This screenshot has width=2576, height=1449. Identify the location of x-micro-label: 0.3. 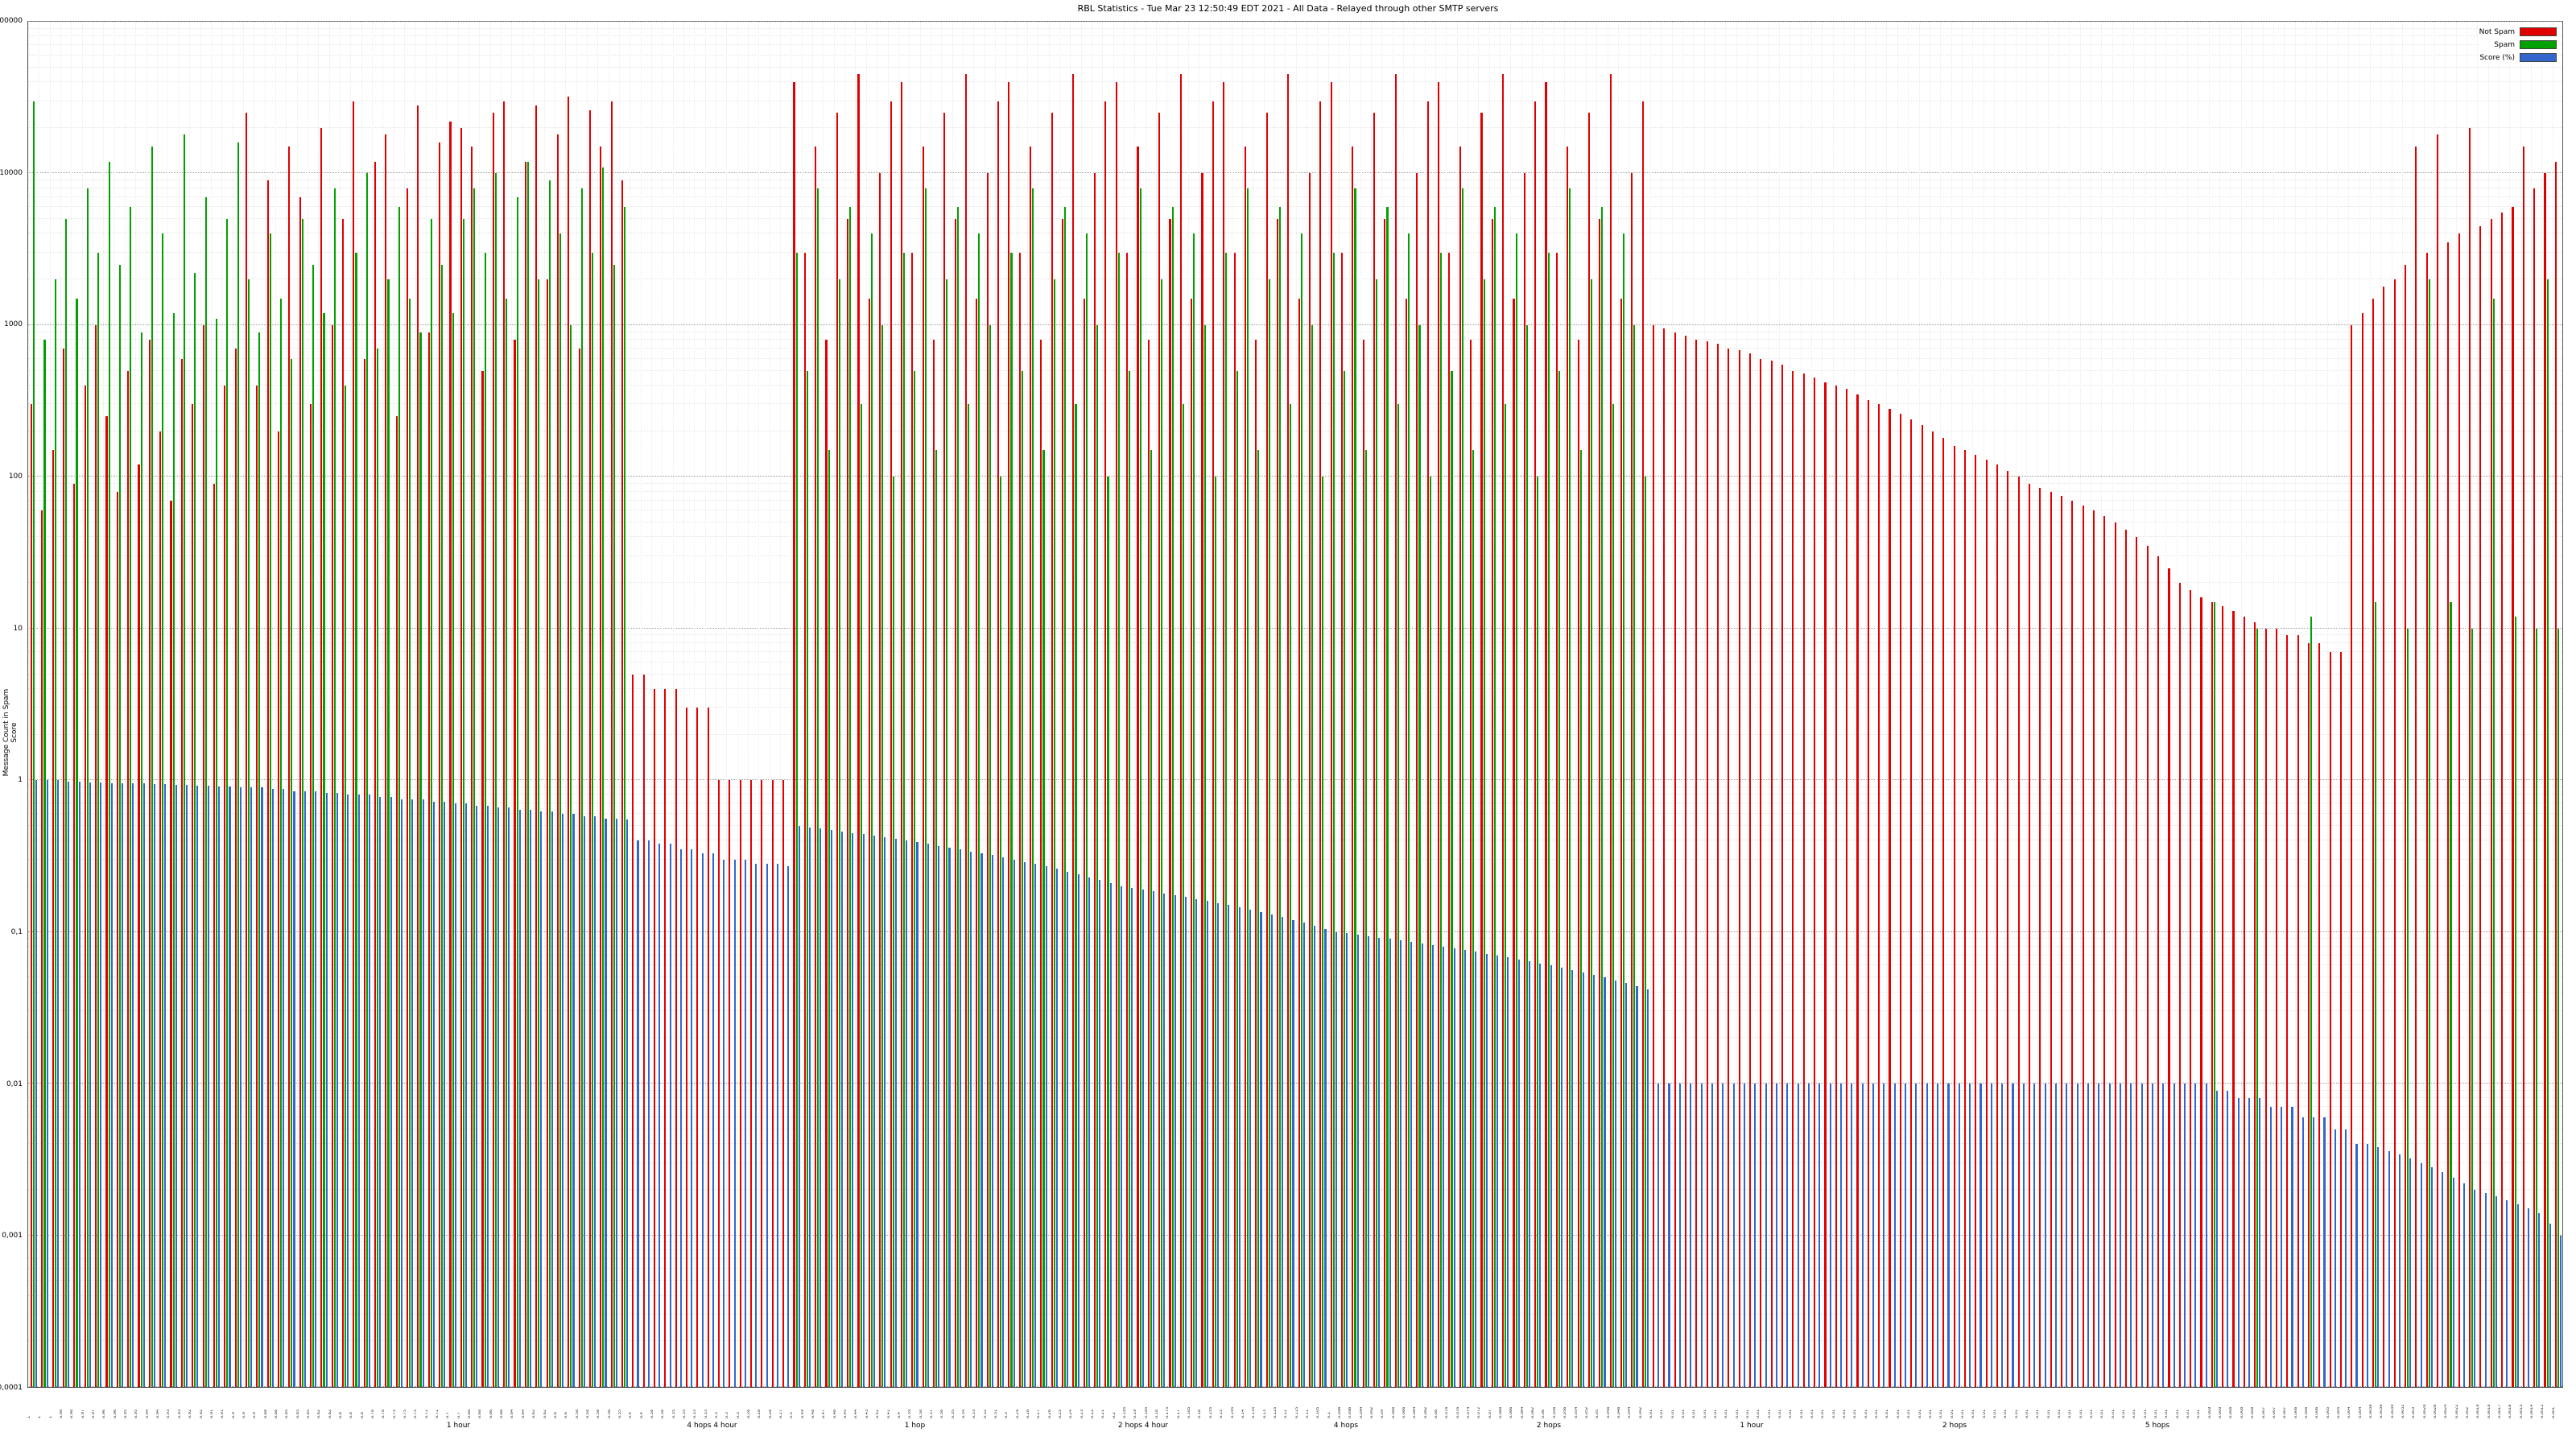
(727, 1415).